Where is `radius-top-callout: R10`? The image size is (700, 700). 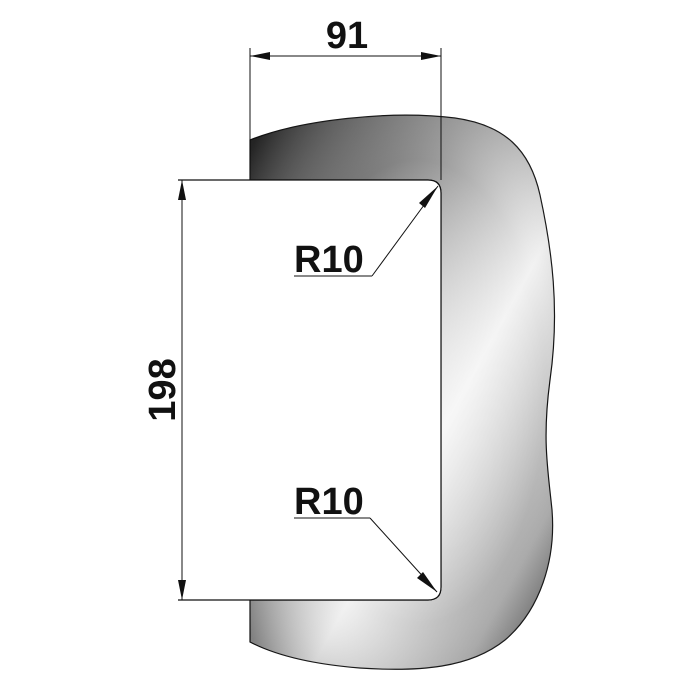 radius-top-callout: R10 is located at coordinates (366, 233).